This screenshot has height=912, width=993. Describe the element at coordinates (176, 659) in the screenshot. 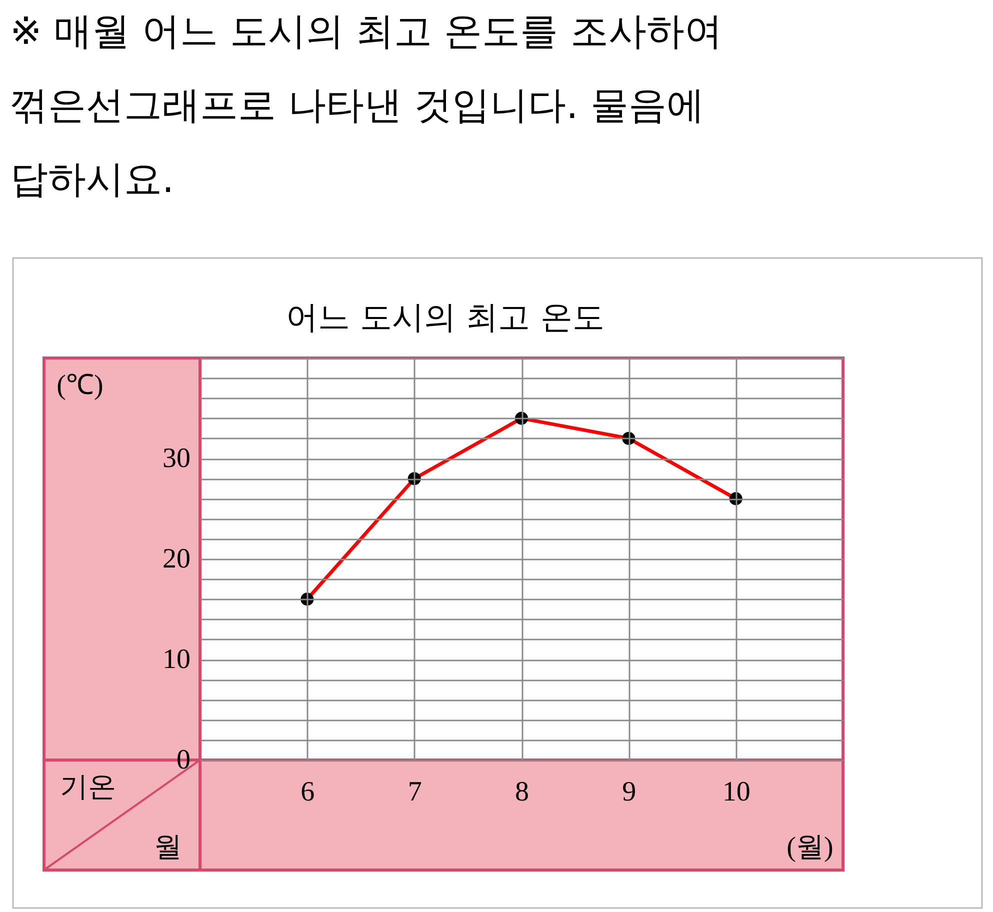

I see `y-tick-label: 10` at that location.